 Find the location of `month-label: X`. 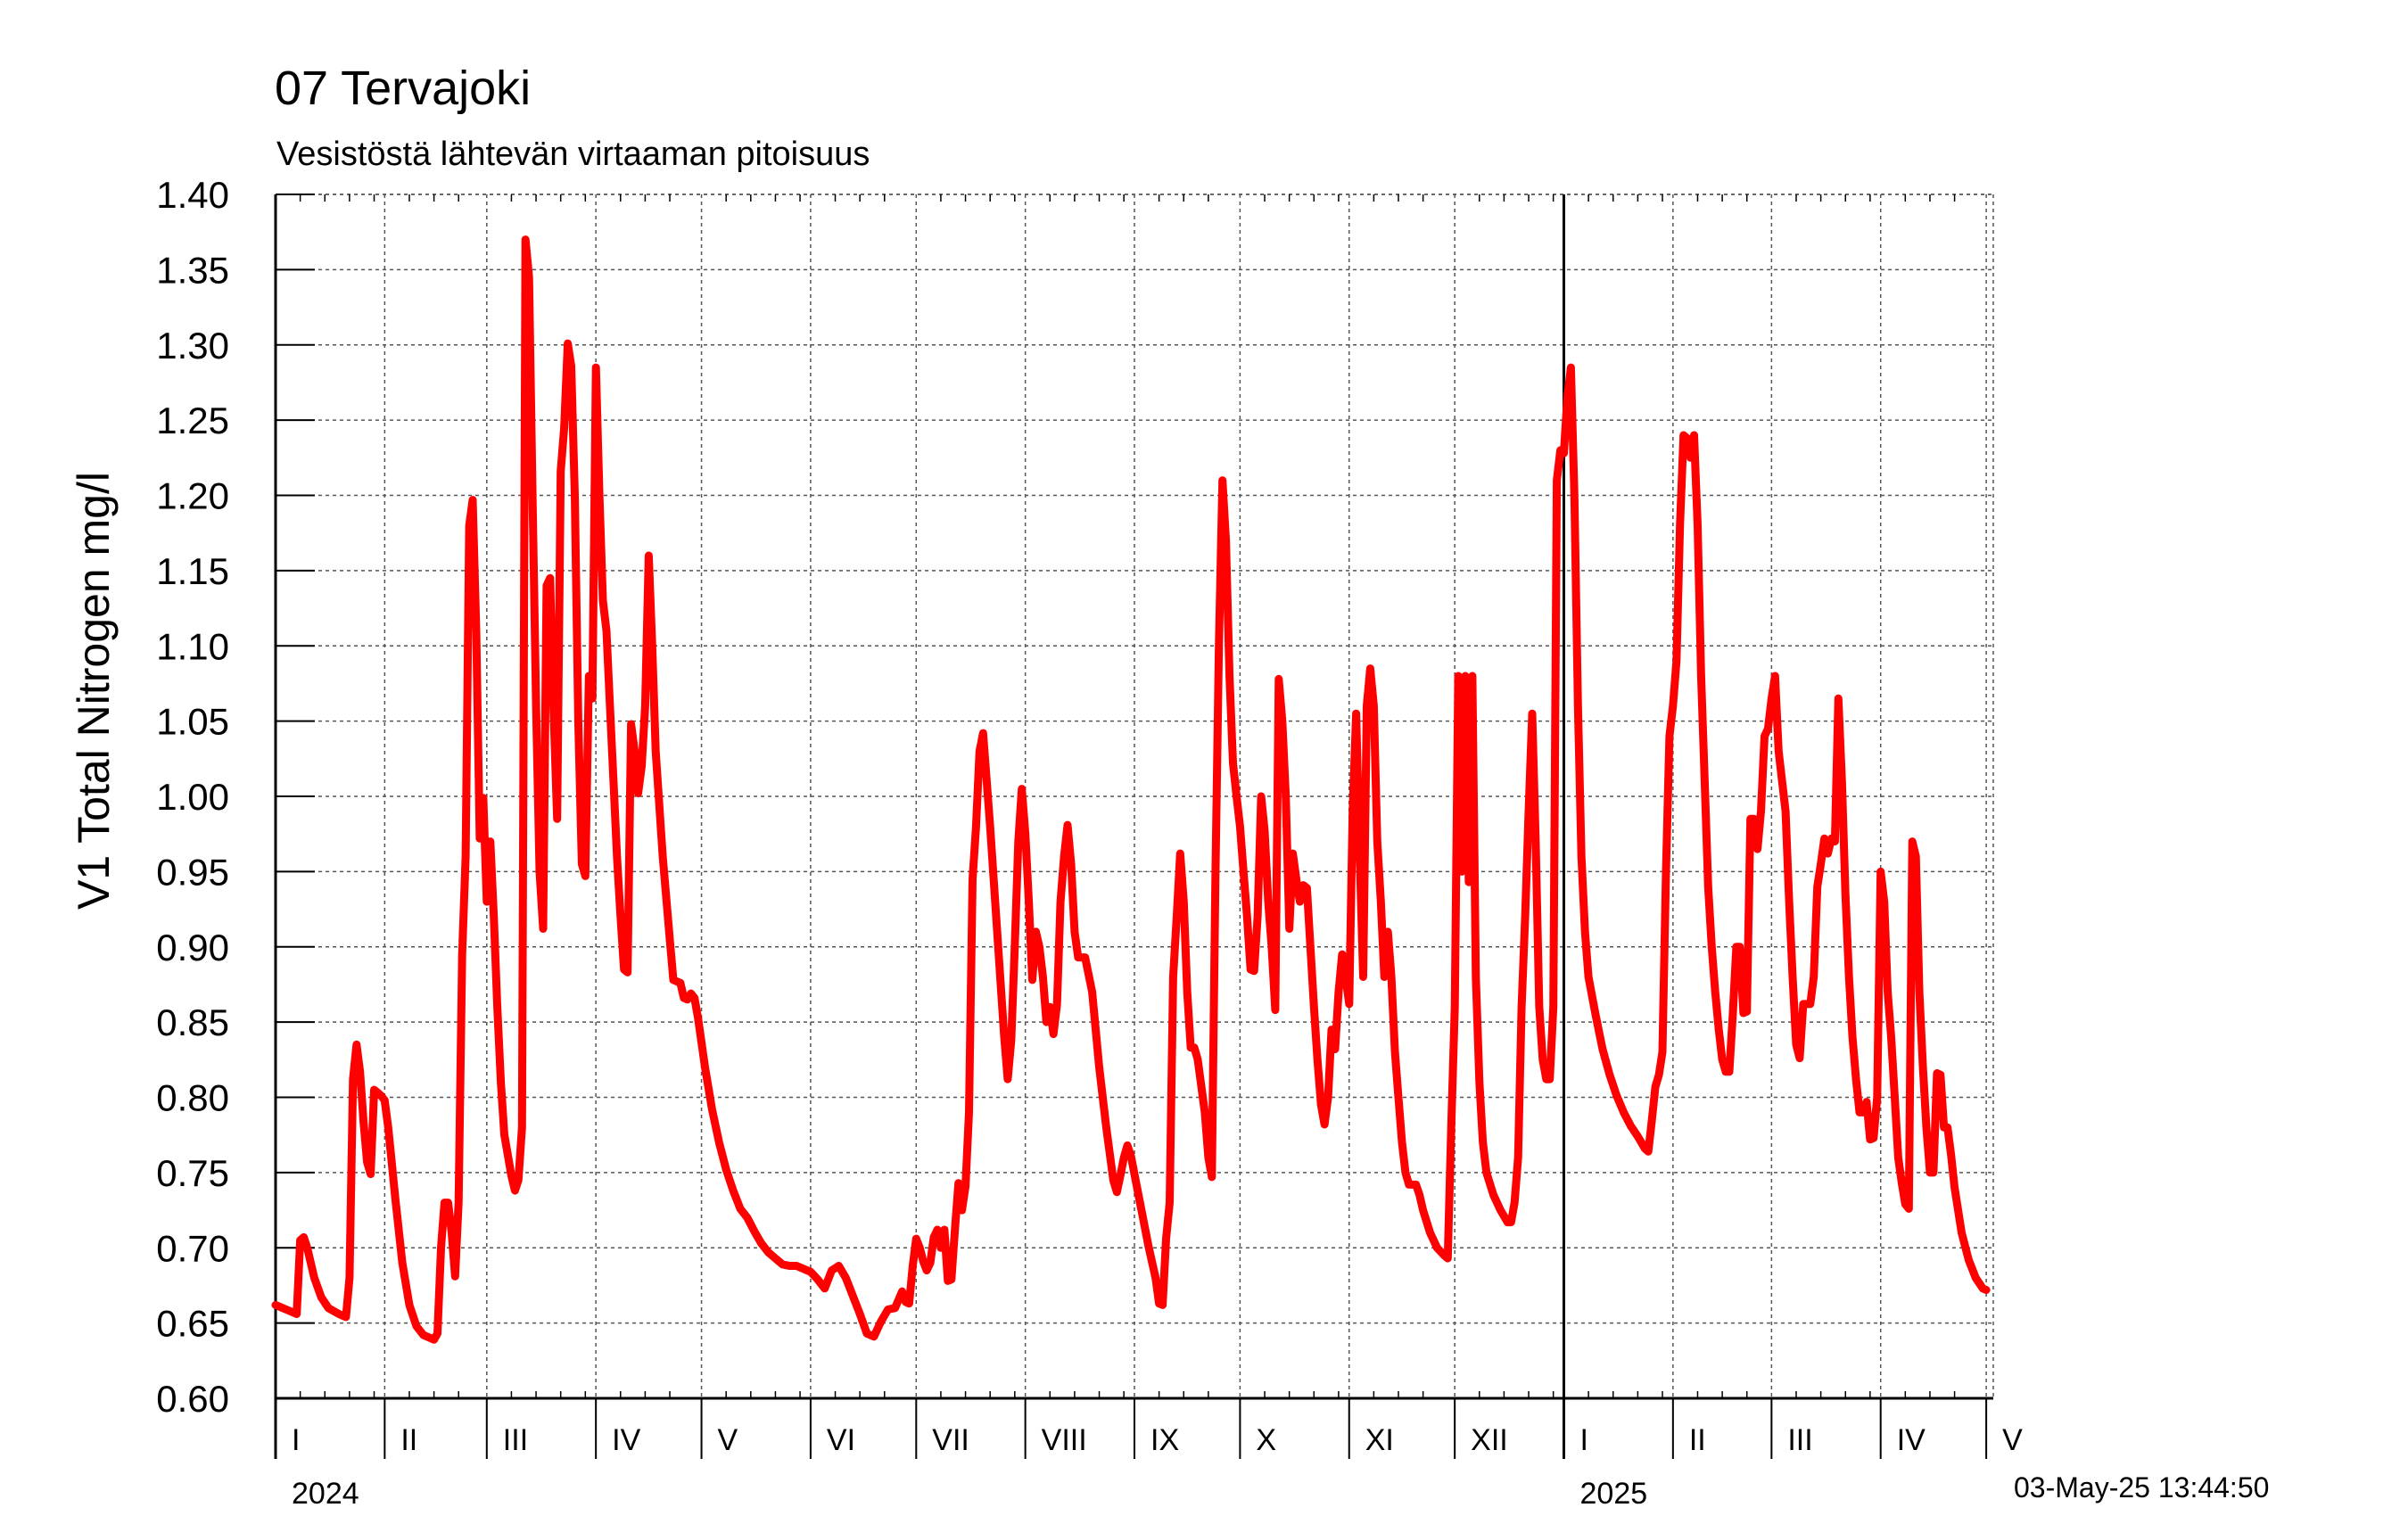

month-label: X is located at coordinates (1266, 1440).